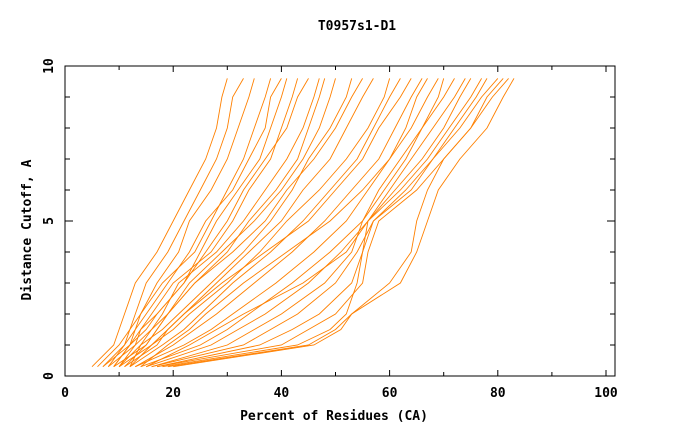 The height and width of the screenshot is (440, 680). I want to click on y-tick-label: 10, so click(49, 66).